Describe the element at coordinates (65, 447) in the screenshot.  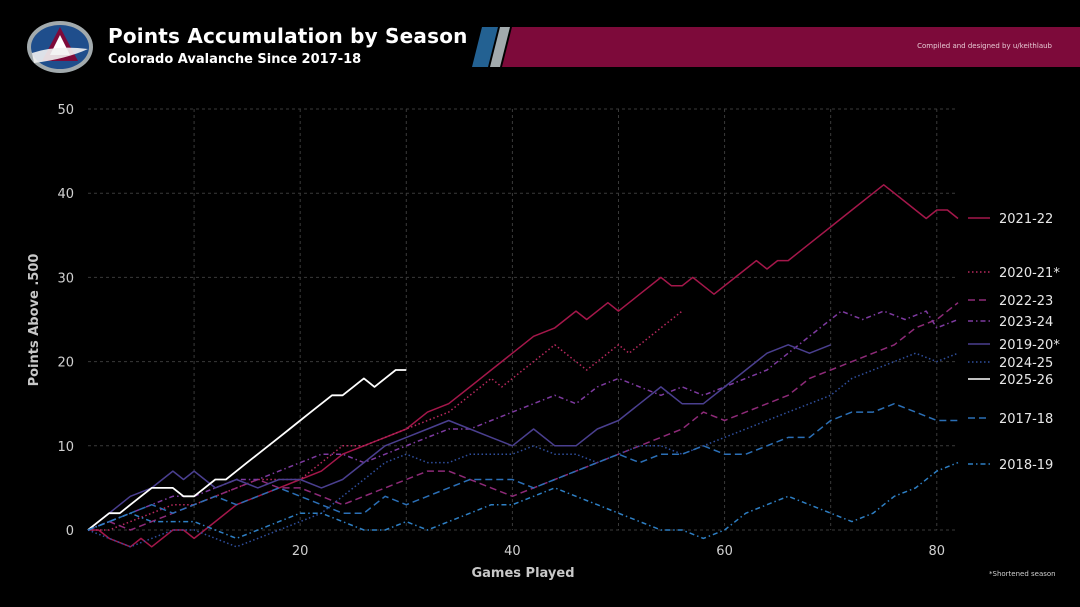
I see `y-tick-label: 10` at that location.